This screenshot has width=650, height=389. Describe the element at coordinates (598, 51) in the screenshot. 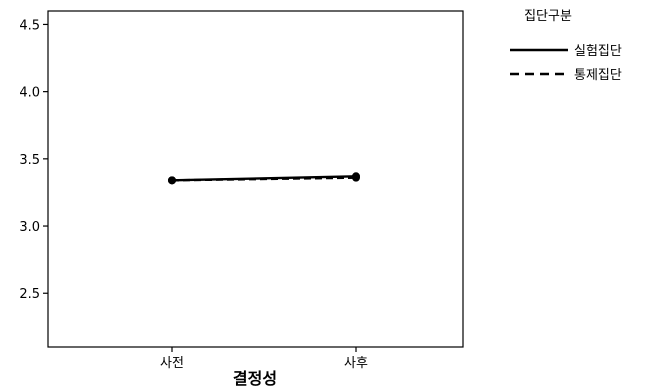

I see `legend-label: 실험집단` at that location.